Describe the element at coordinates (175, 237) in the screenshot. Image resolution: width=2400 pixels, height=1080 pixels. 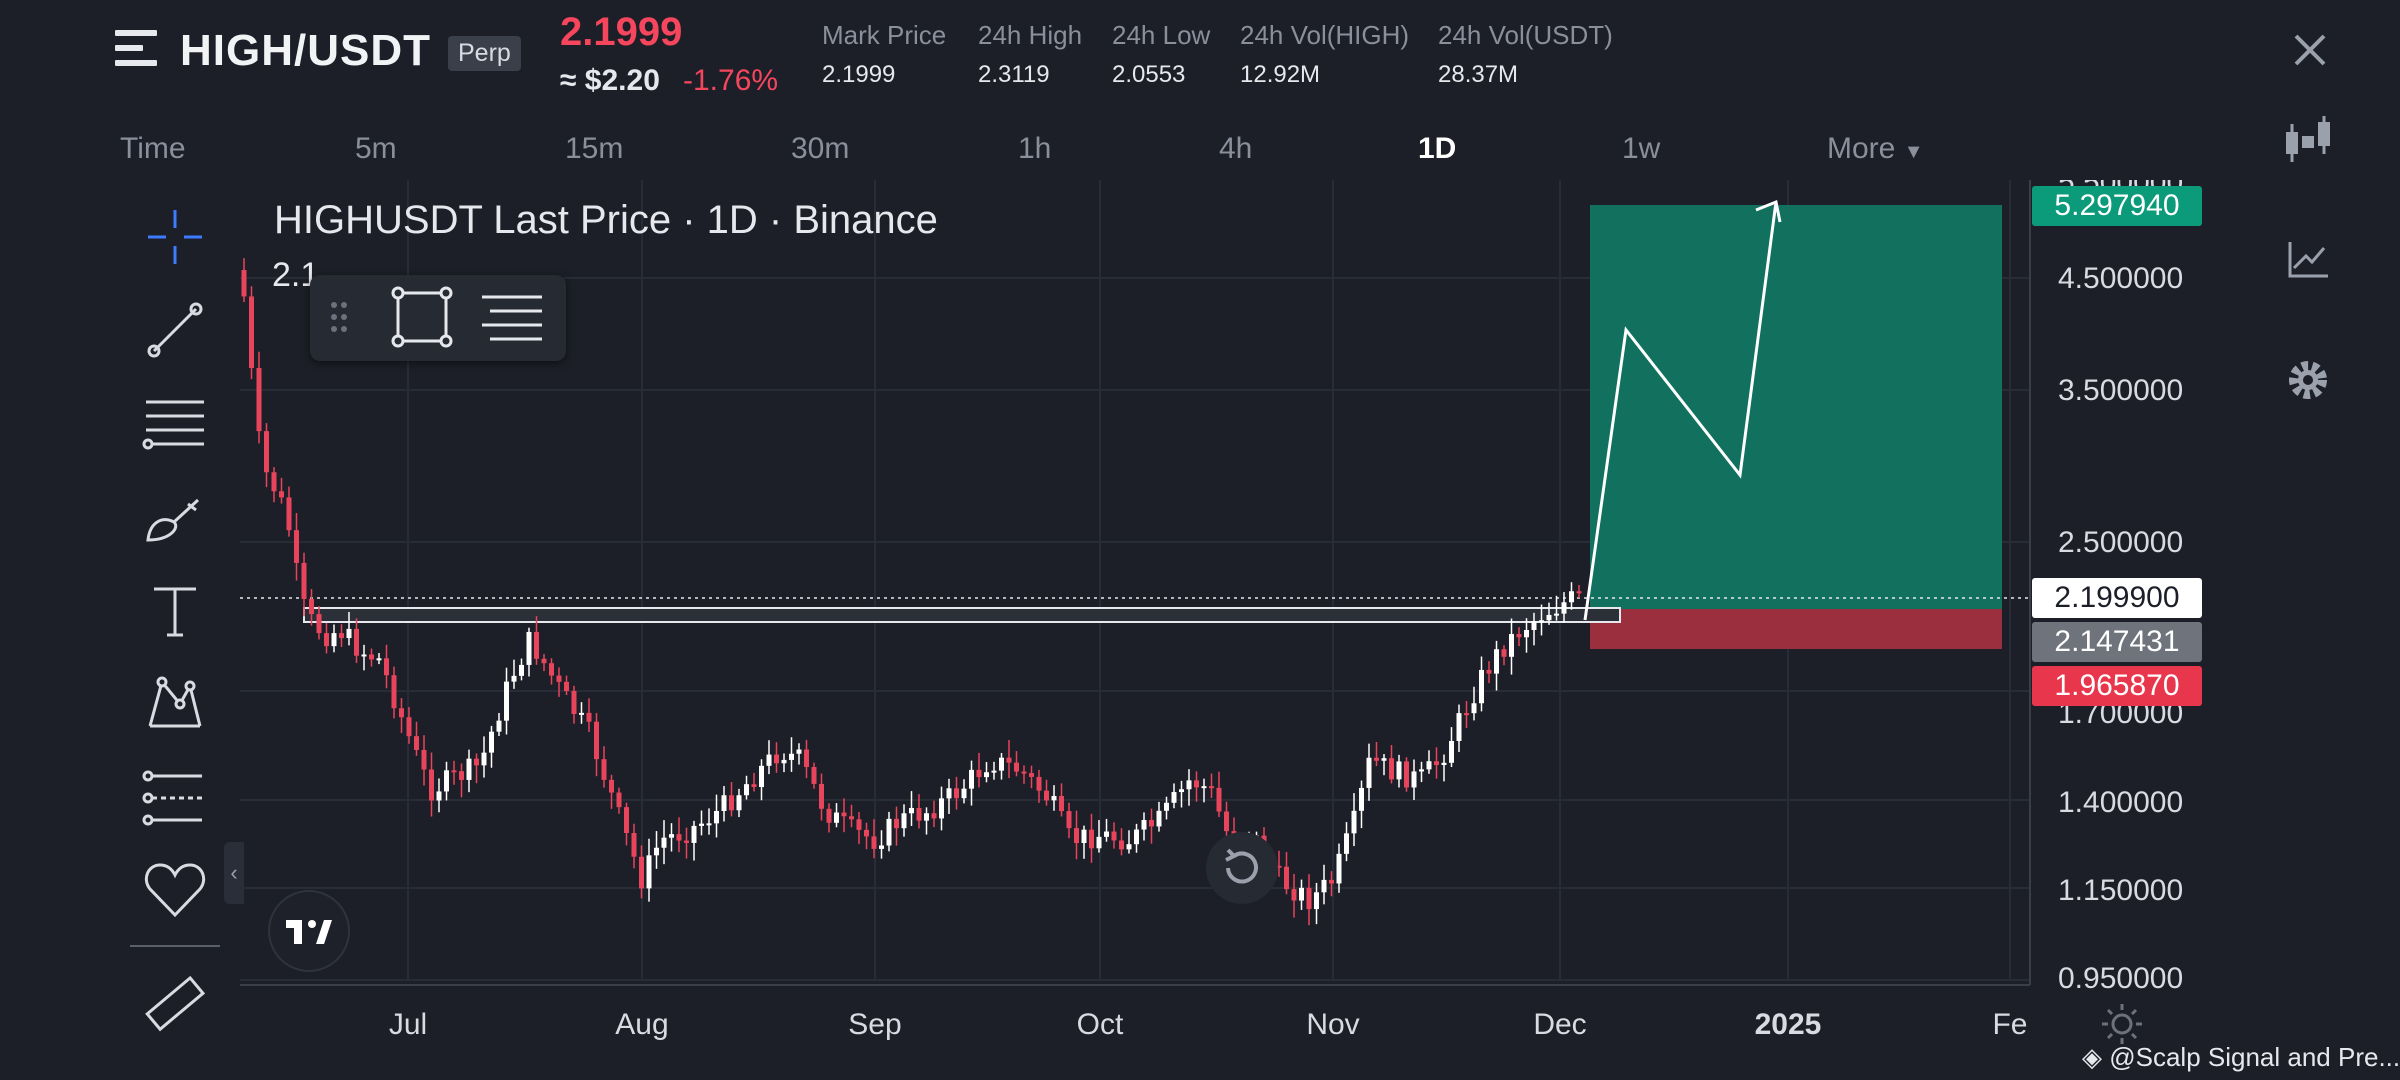
I see `crosshair-icon` at that location.